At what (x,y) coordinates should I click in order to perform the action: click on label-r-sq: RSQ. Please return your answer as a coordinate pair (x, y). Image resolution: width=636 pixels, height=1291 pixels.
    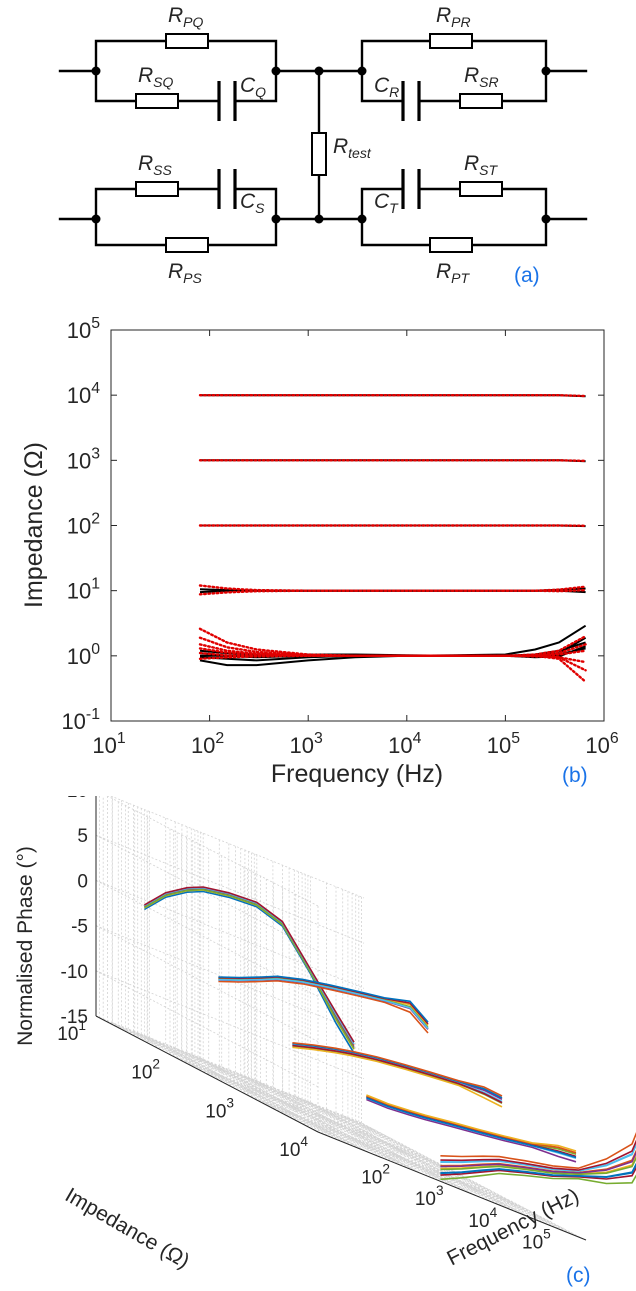
    Looking at the image, I should click on (156, 77).